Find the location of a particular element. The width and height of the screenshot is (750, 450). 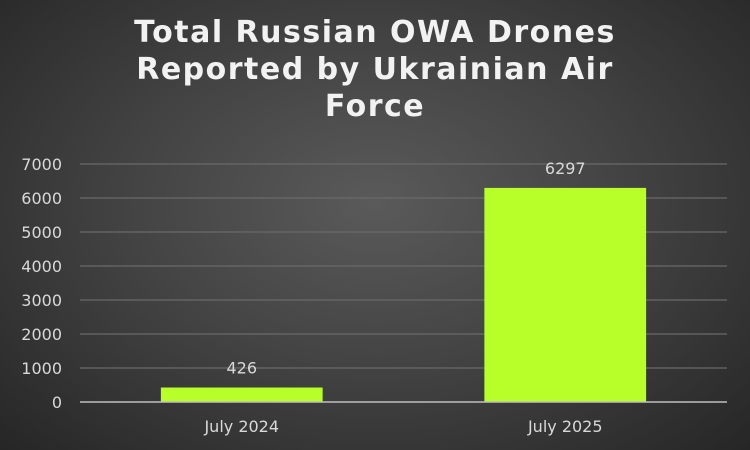

y-tick-label: 1000 is located at coordinates (41, 368).